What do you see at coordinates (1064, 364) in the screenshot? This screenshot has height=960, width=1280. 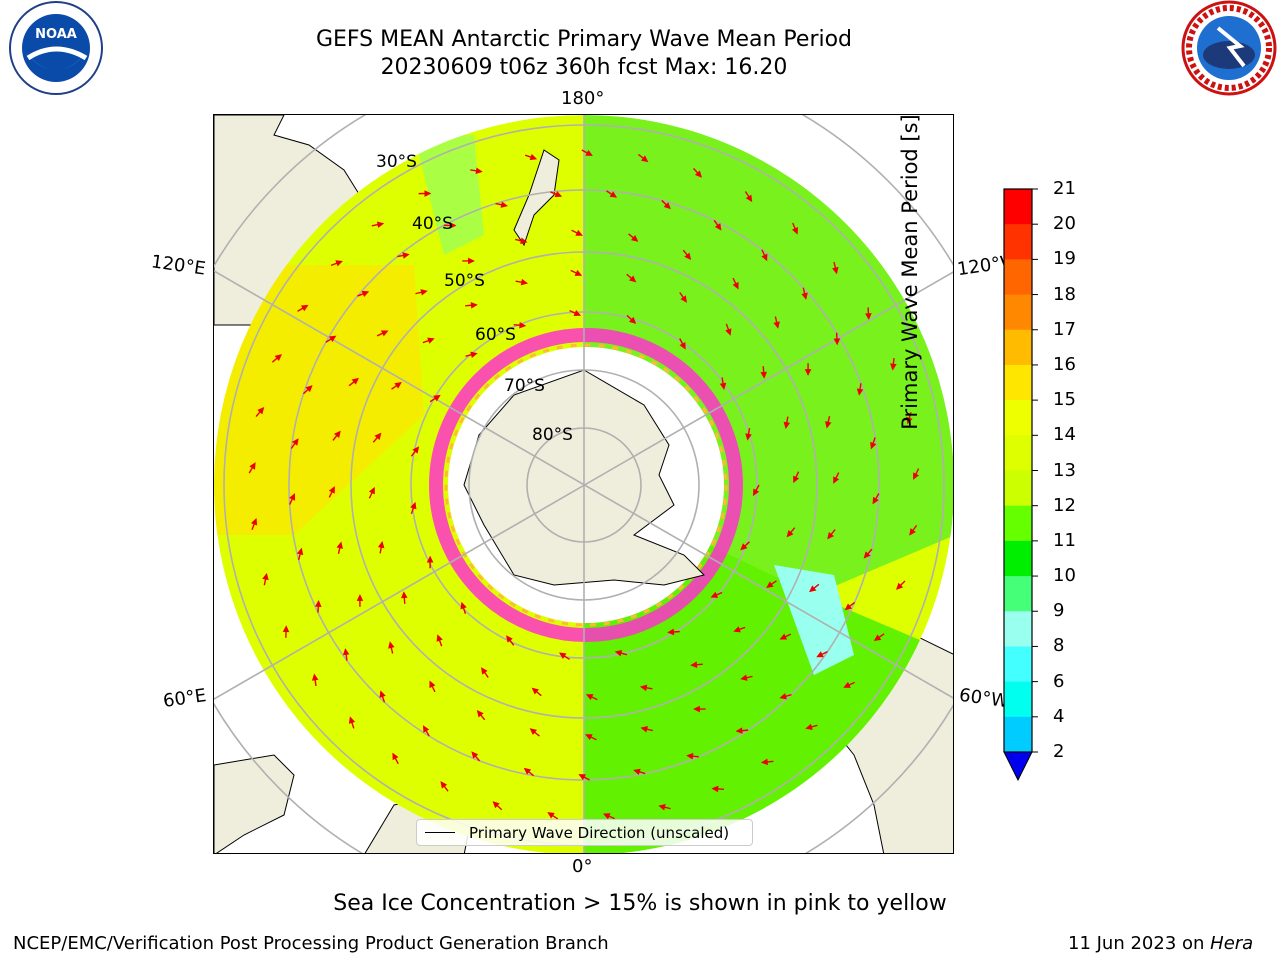 I see `colorbar-tick-label: 16` at bounding box center [1064, 364].